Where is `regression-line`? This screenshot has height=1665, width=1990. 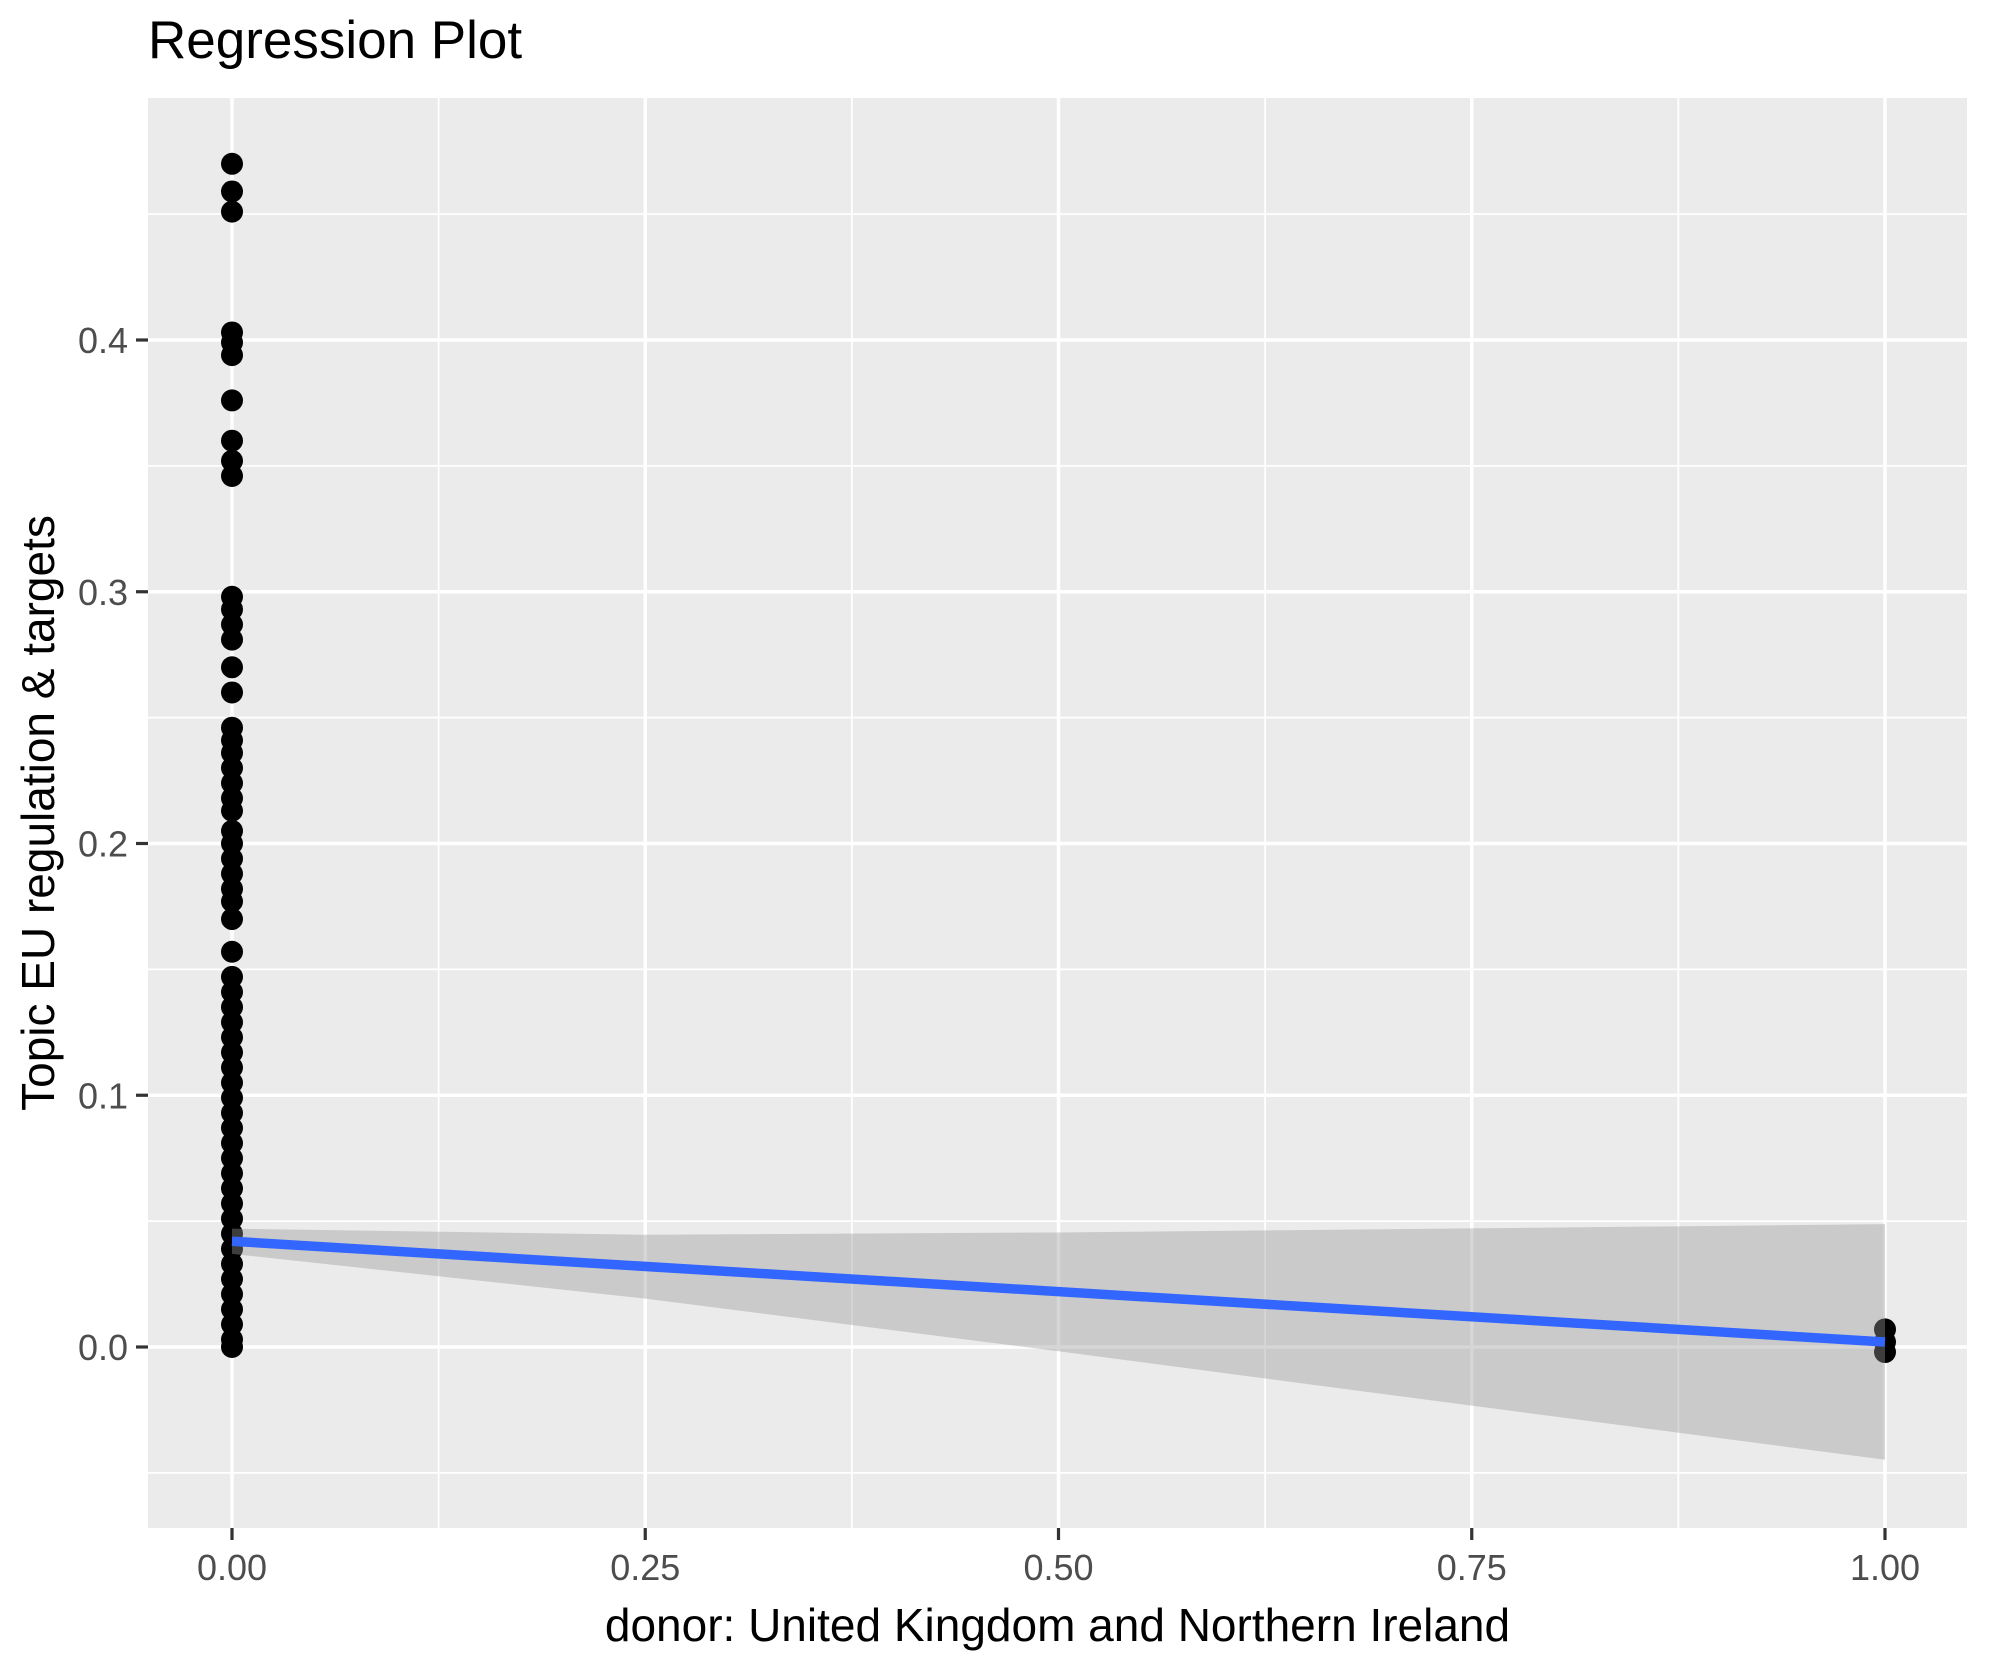 regression-line is located at coordinates (1058, 1291).